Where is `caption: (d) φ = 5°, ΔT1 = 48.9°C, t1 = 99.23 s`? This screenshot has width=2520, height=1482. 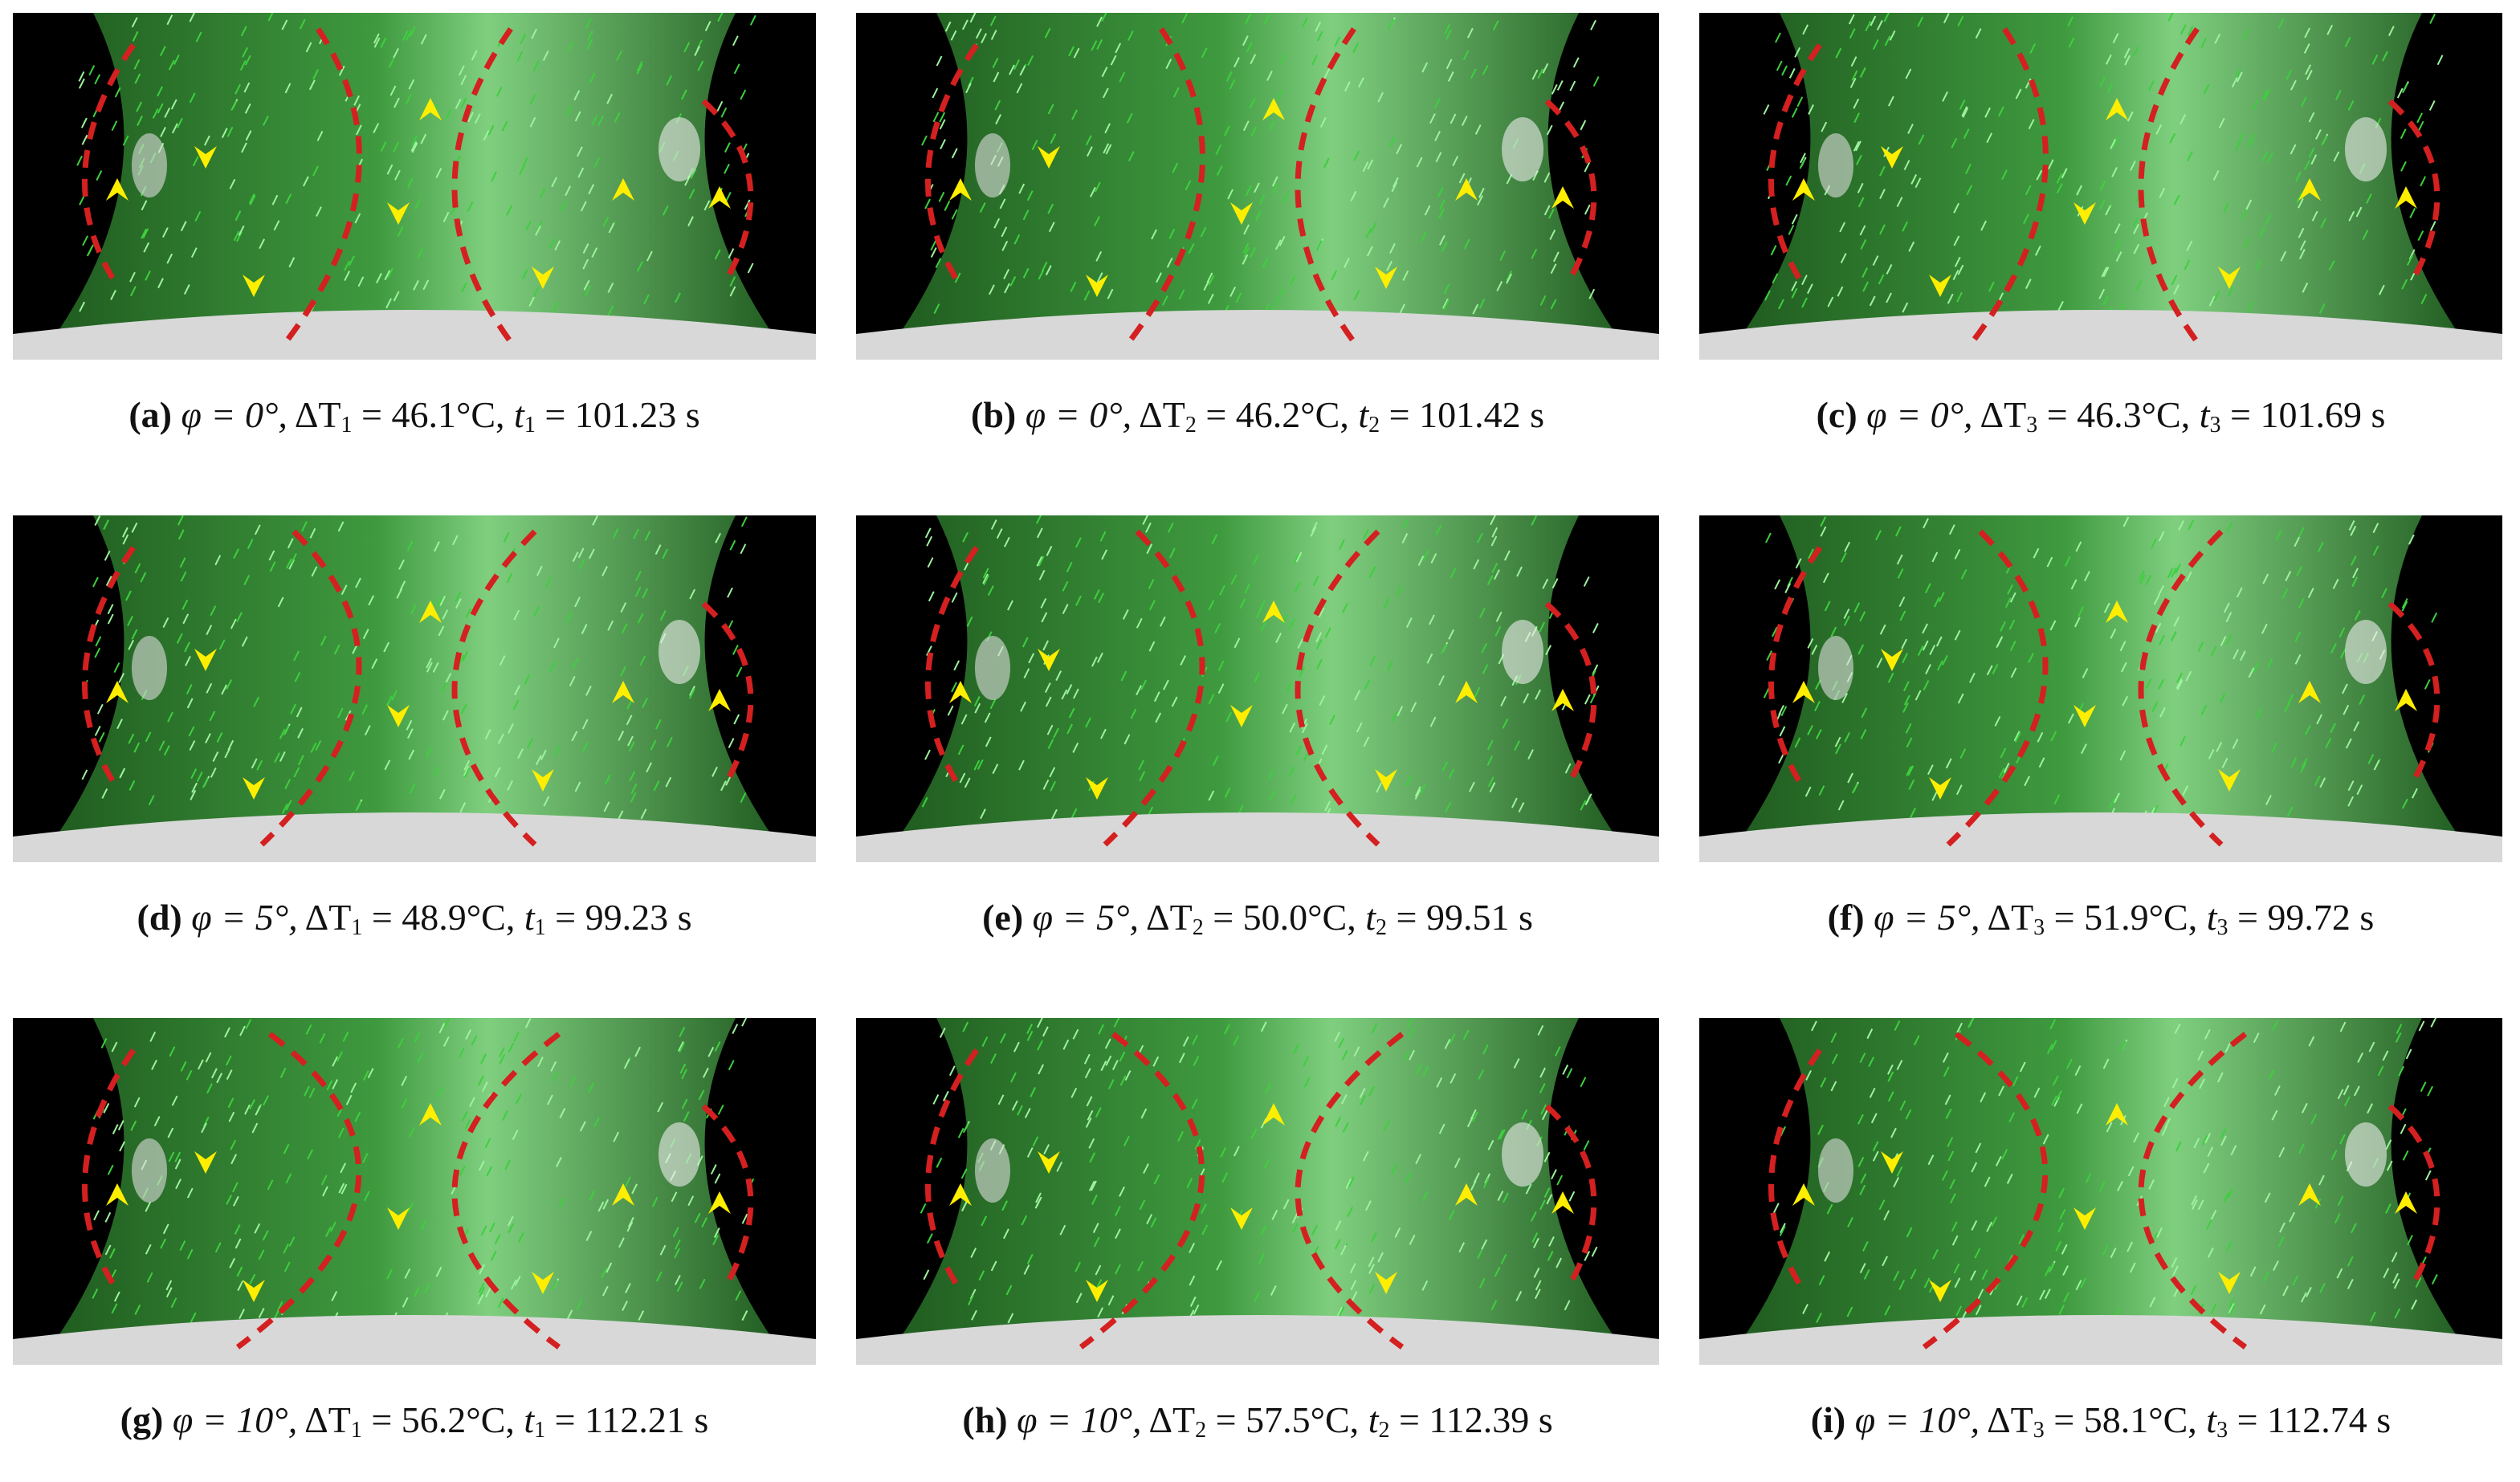
caption: (d) φ = 5°, ΔT1 = 48.9°C, t1 = 99.23 s is located at coordinates (414, 919).